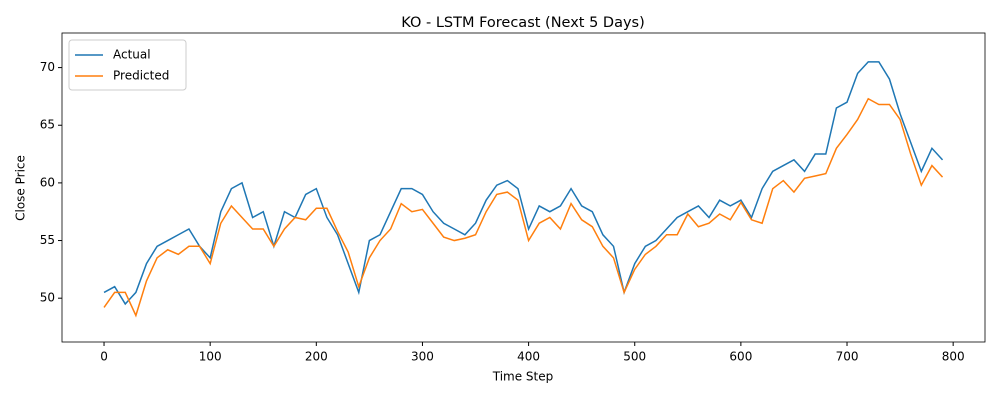 Image resolution: width=1000 pixels, height=404 pixels. Describe the element at coordinates (740, 357) in the screenshot. I see `x-tick-label: 600` at that location.